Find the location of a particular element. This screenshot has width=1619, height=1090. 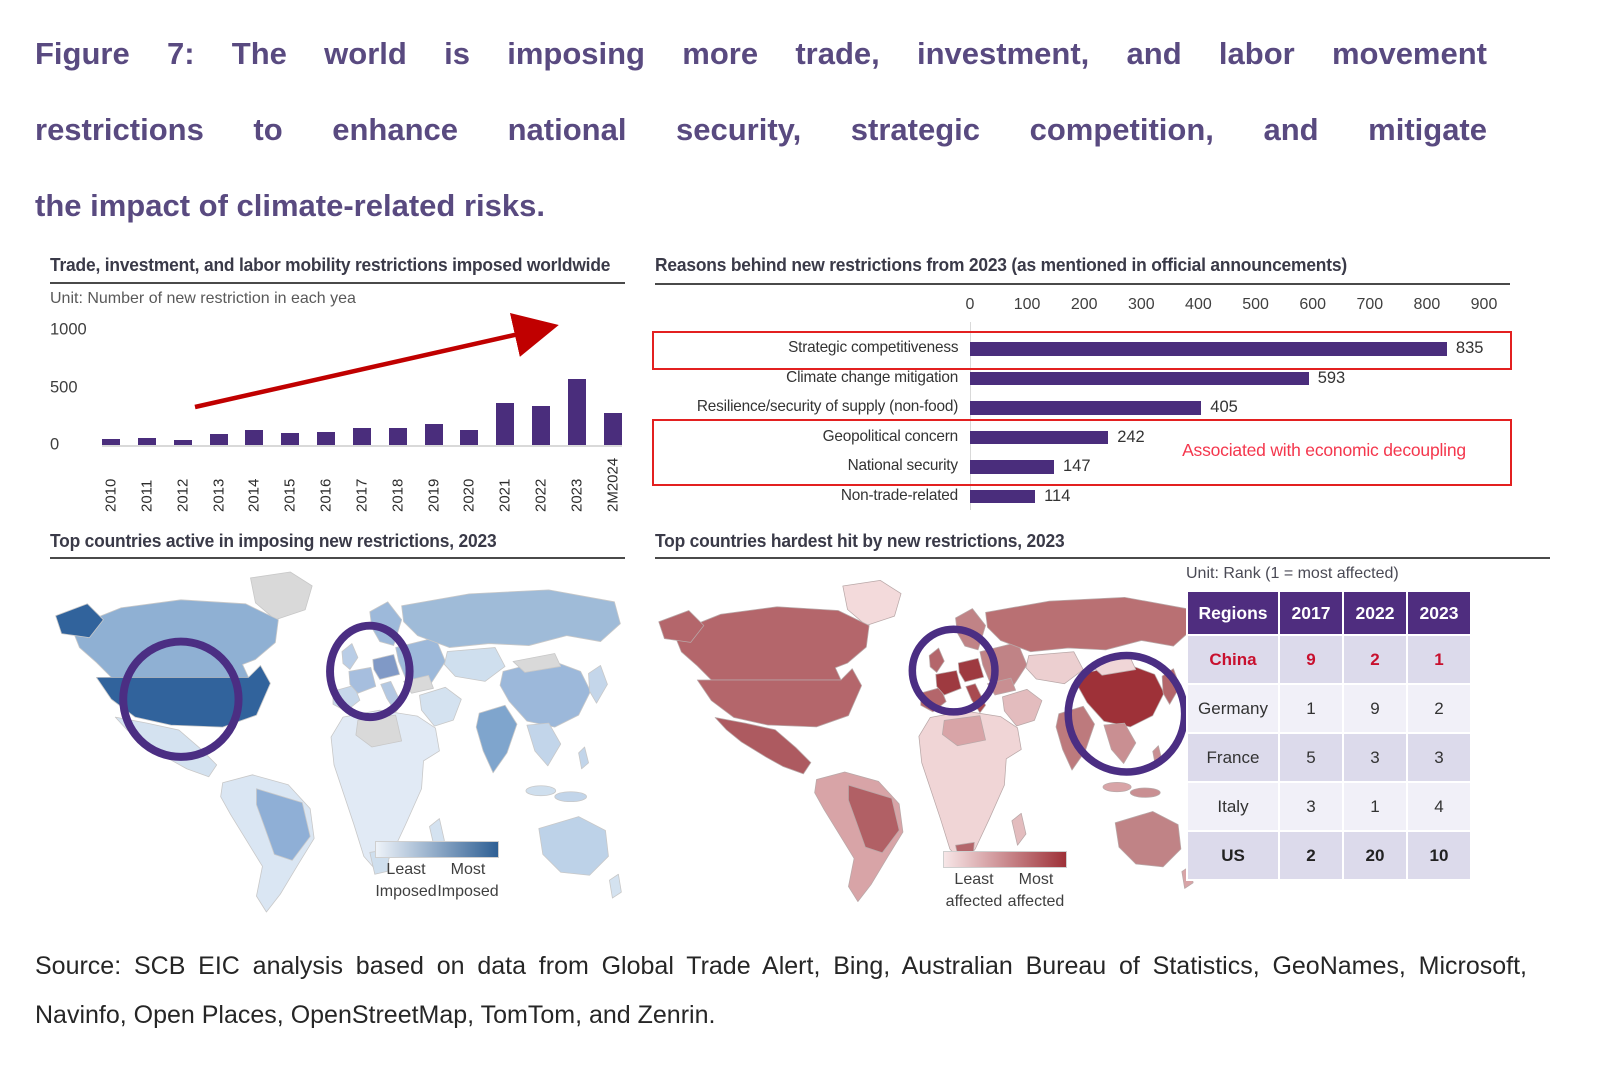

rank-header-2017: 2017 is located at coordinates (1311, 613).